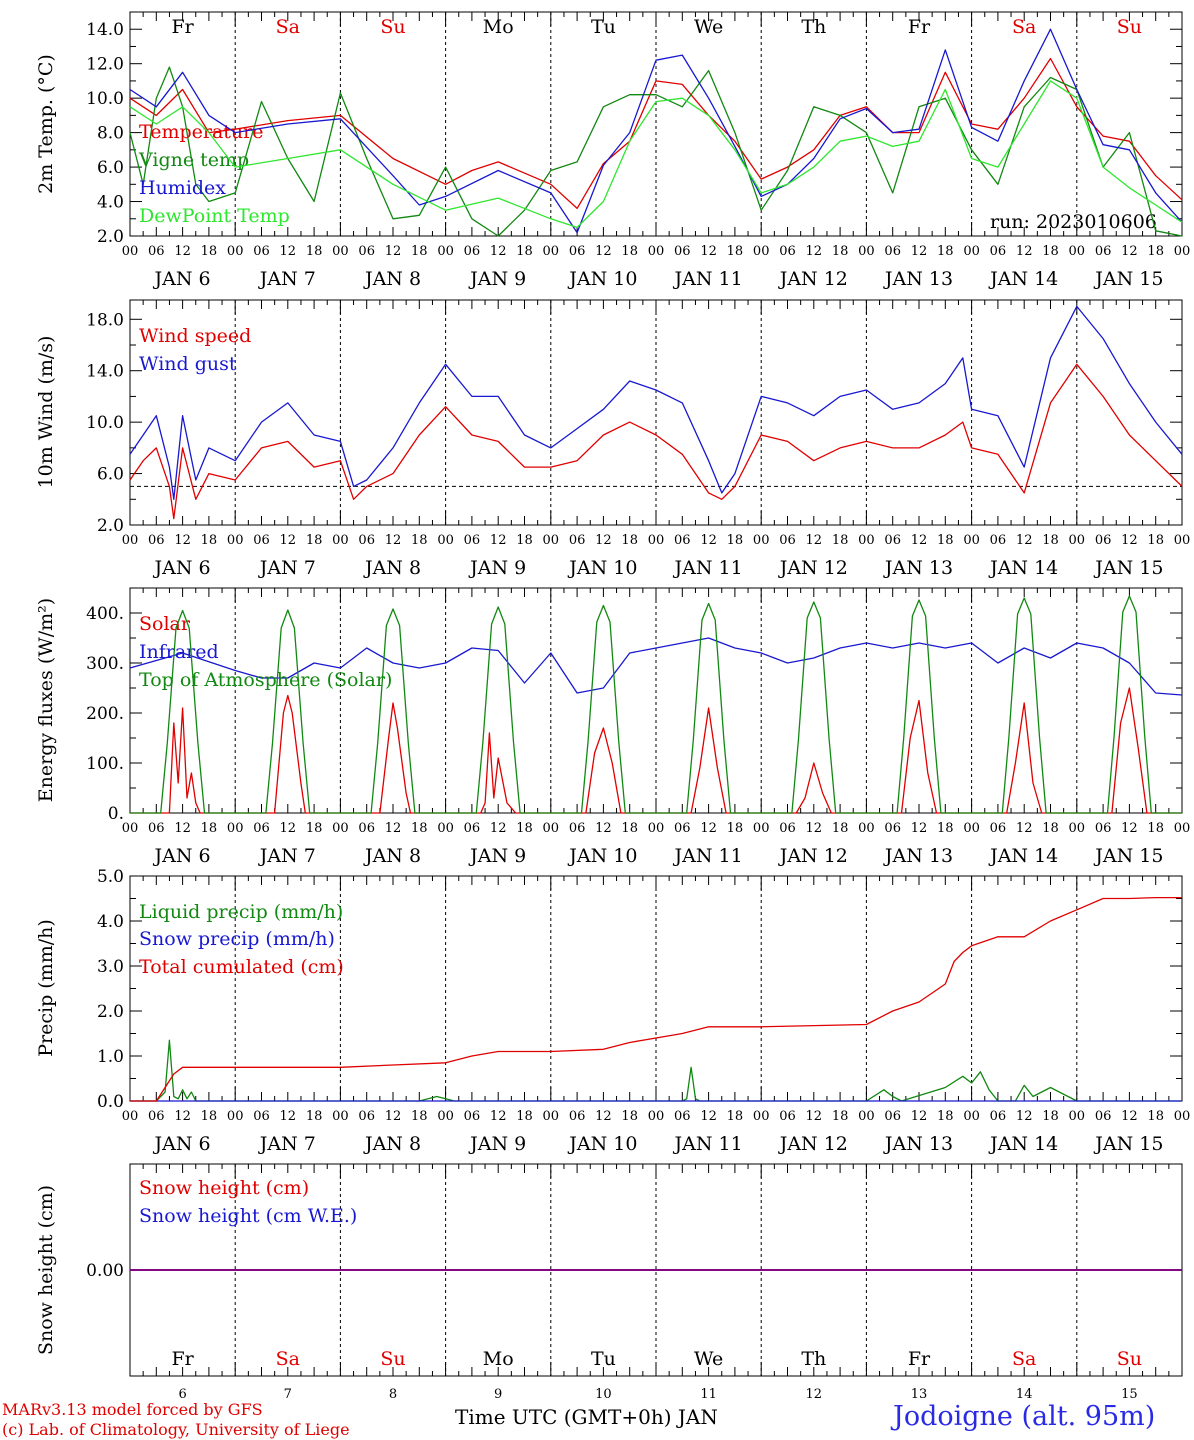 The width and height of the screenshot is (1194, 1440). Describe the element at coordinates (708, 568) in the screenshot. I see `date-label: JAN 11` at that location.